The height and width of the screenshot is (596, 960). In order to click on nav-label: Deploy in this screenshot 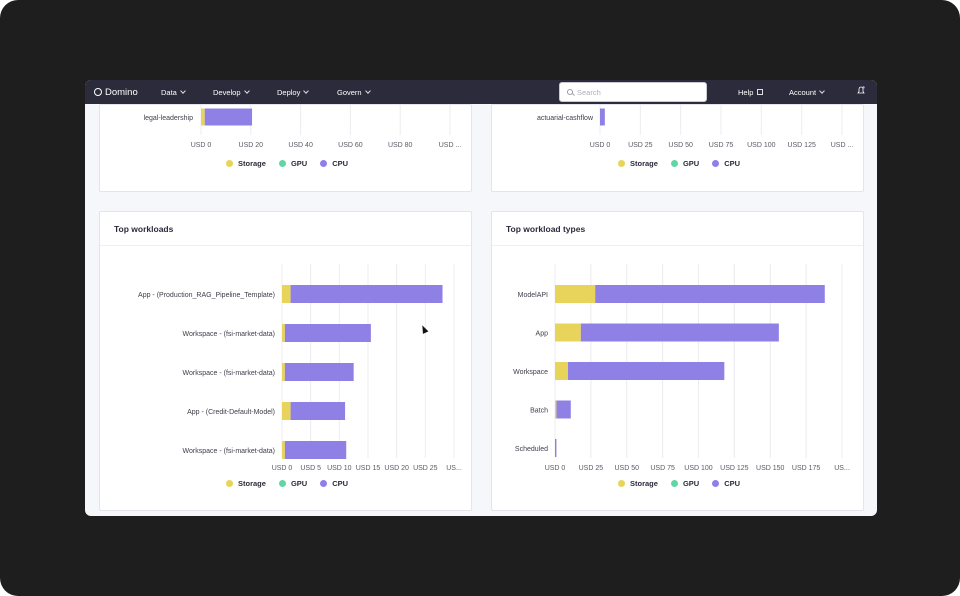, I will do `click(289, 92)`.